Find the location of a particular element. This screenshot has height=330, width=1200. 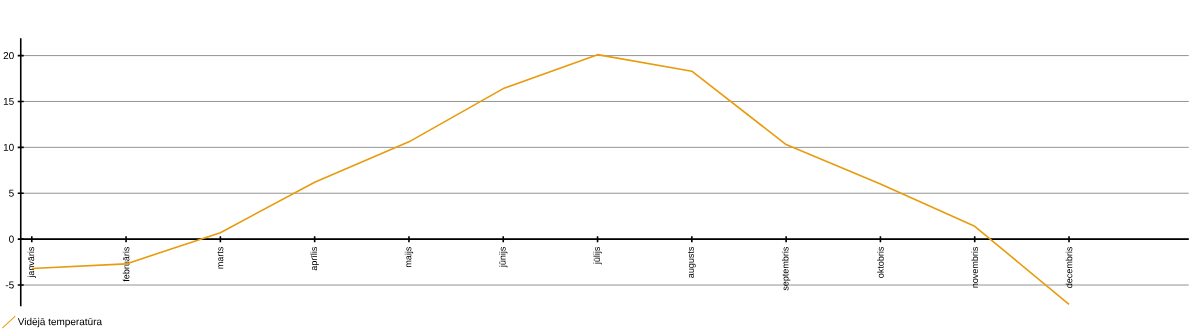

x-tick-label: decembris is located at coordinates (1069, 267).